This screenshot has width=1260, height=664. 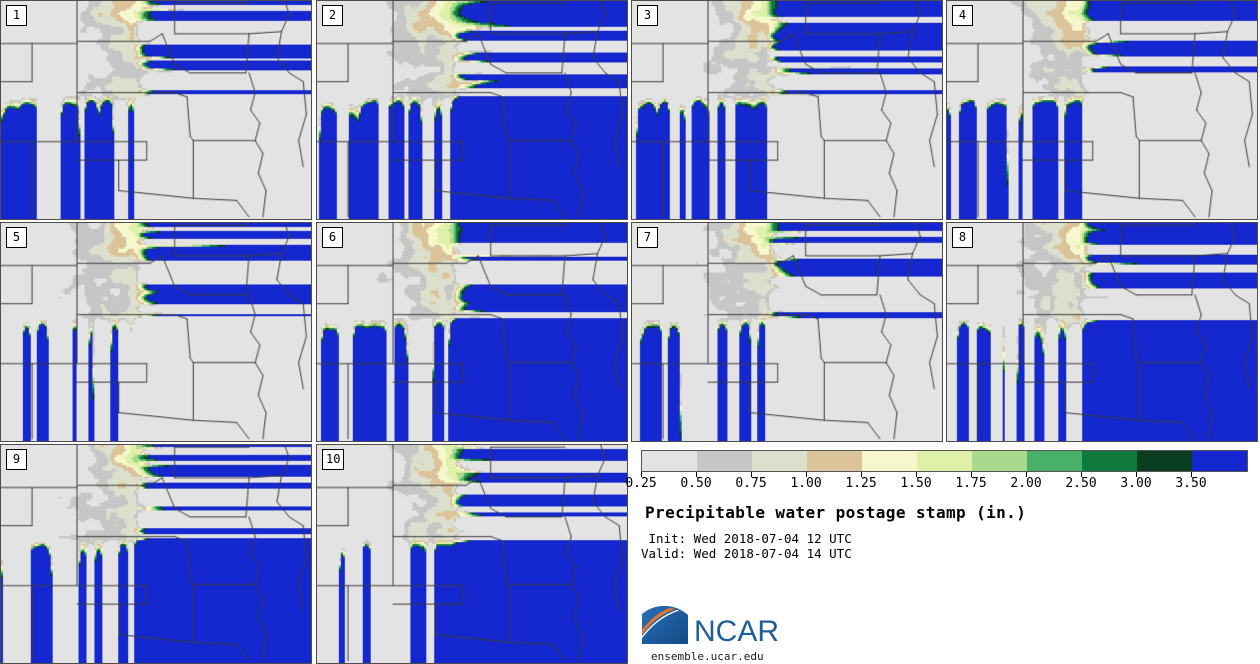 I want to click on colorbar-label-0.25: 0.25, so click(x=641, y=483).